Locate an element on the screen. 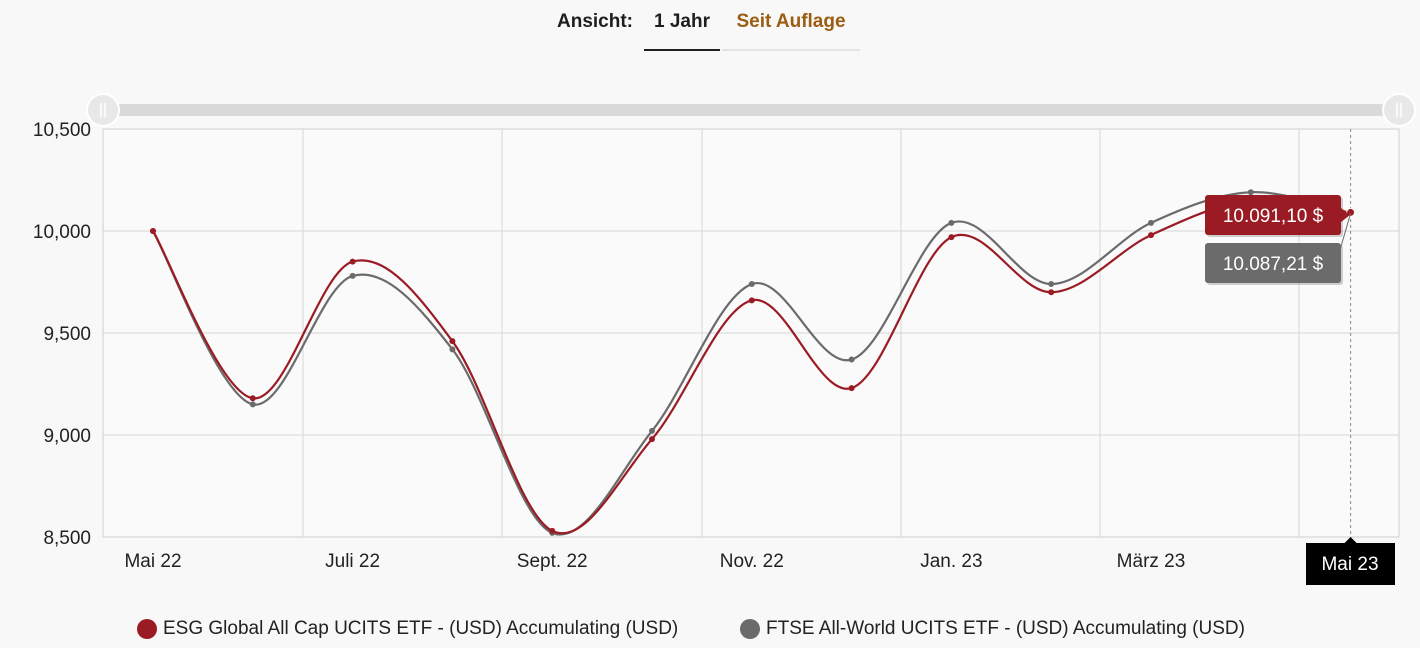 This screenshot has height=648, width=1420. badge-text: Mai 23 is located at coordinates (1349, 564).